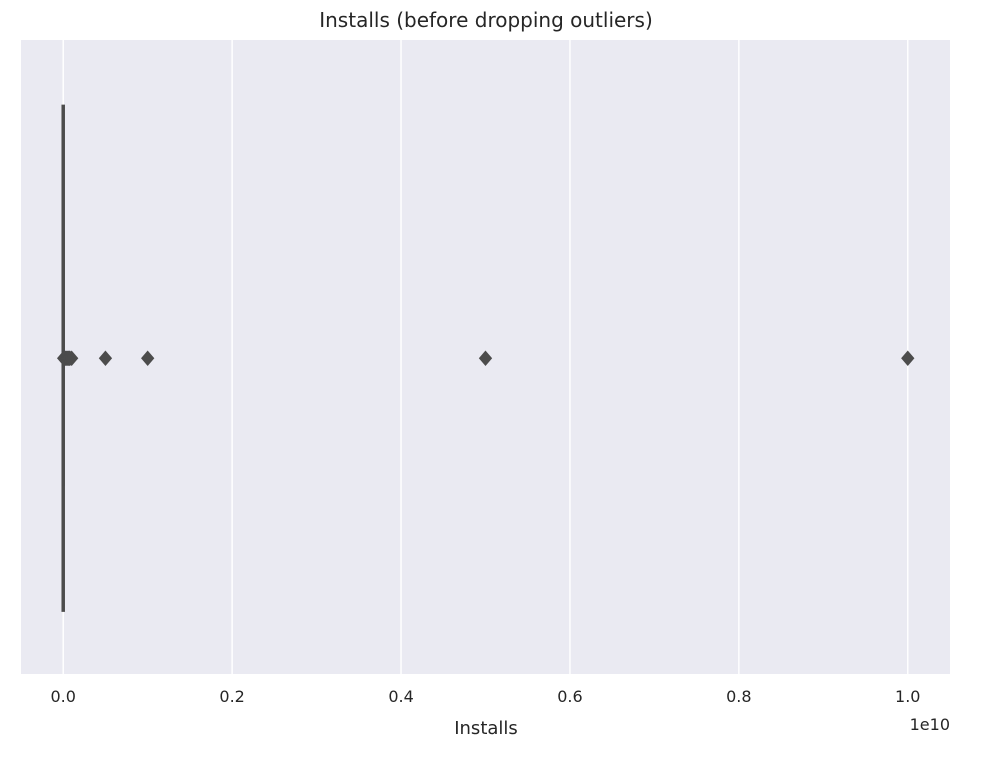  I want to click on x-tick-label: 0.8, so click(738, 696).